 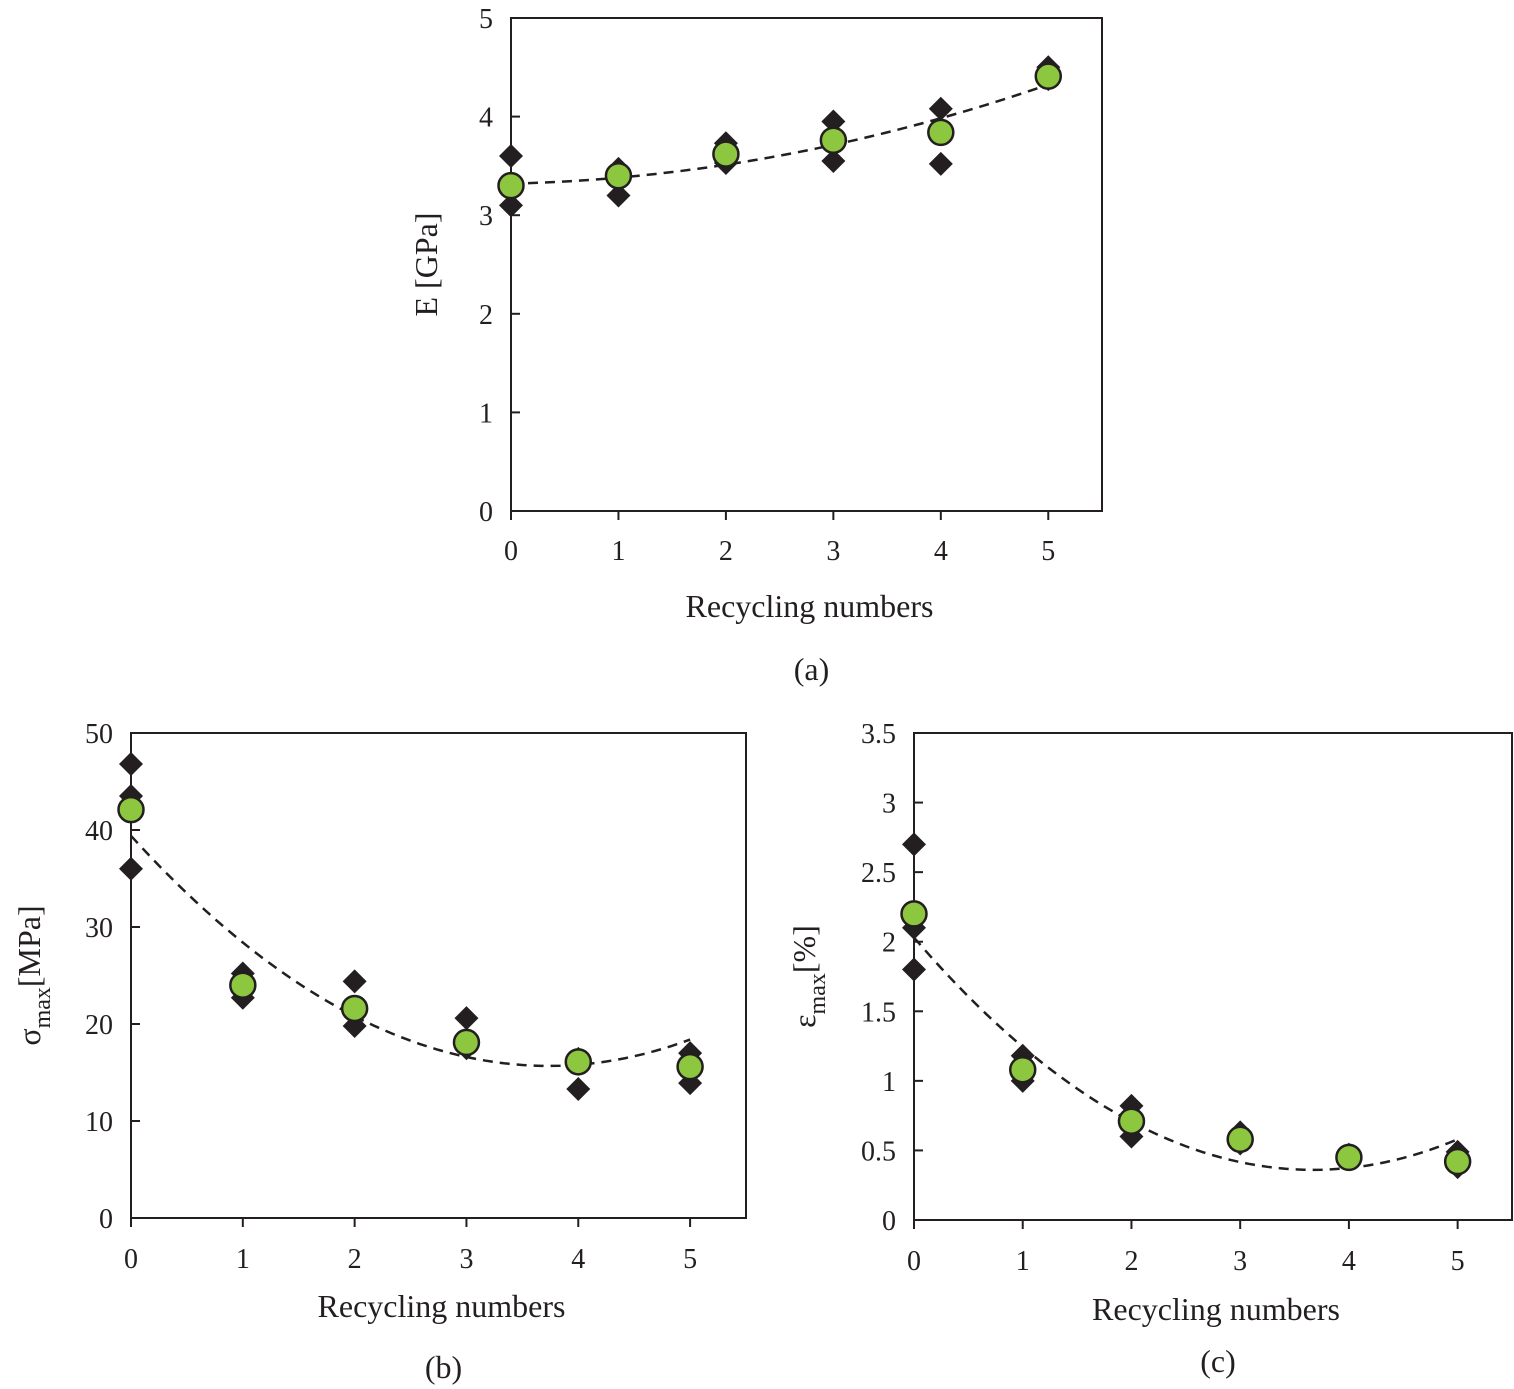 I want to click on y-axis-title-b: σmax[MPa], so click(x=33, y=975).